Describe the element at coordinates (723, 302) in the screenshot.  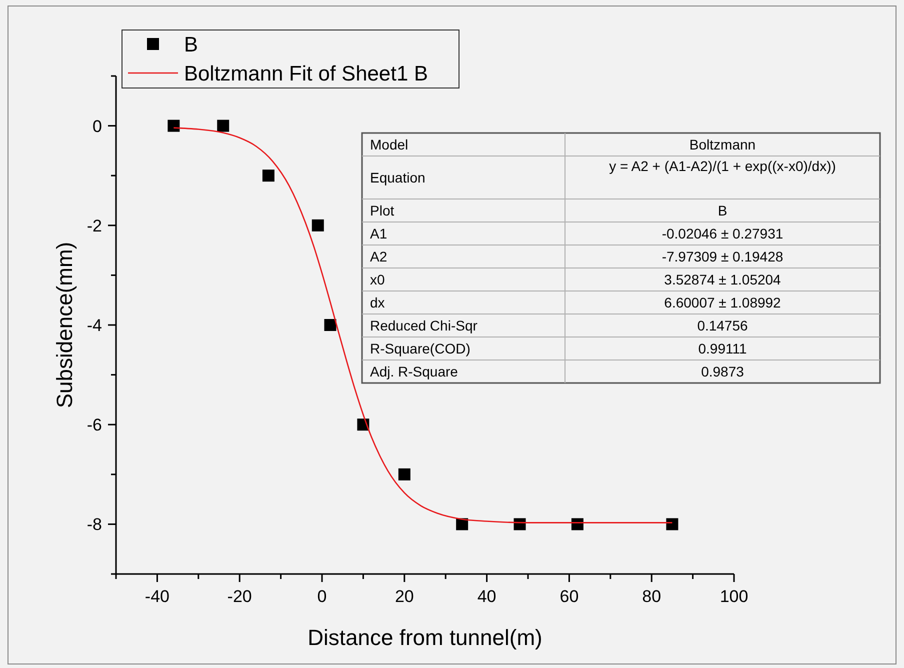
I see `annotation: 6.60007 ± 1.08992` at that location.